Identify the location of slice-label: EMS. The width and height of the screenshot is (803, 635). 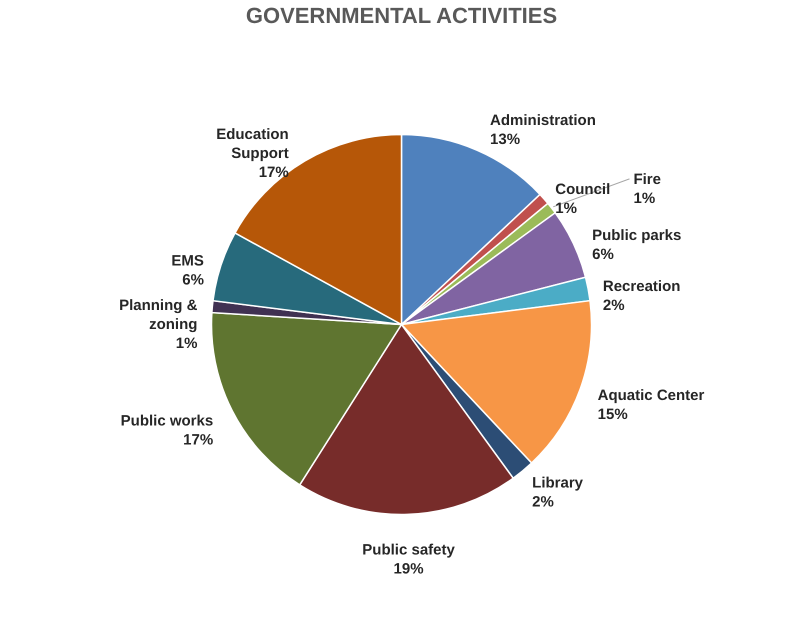
(187, 261).